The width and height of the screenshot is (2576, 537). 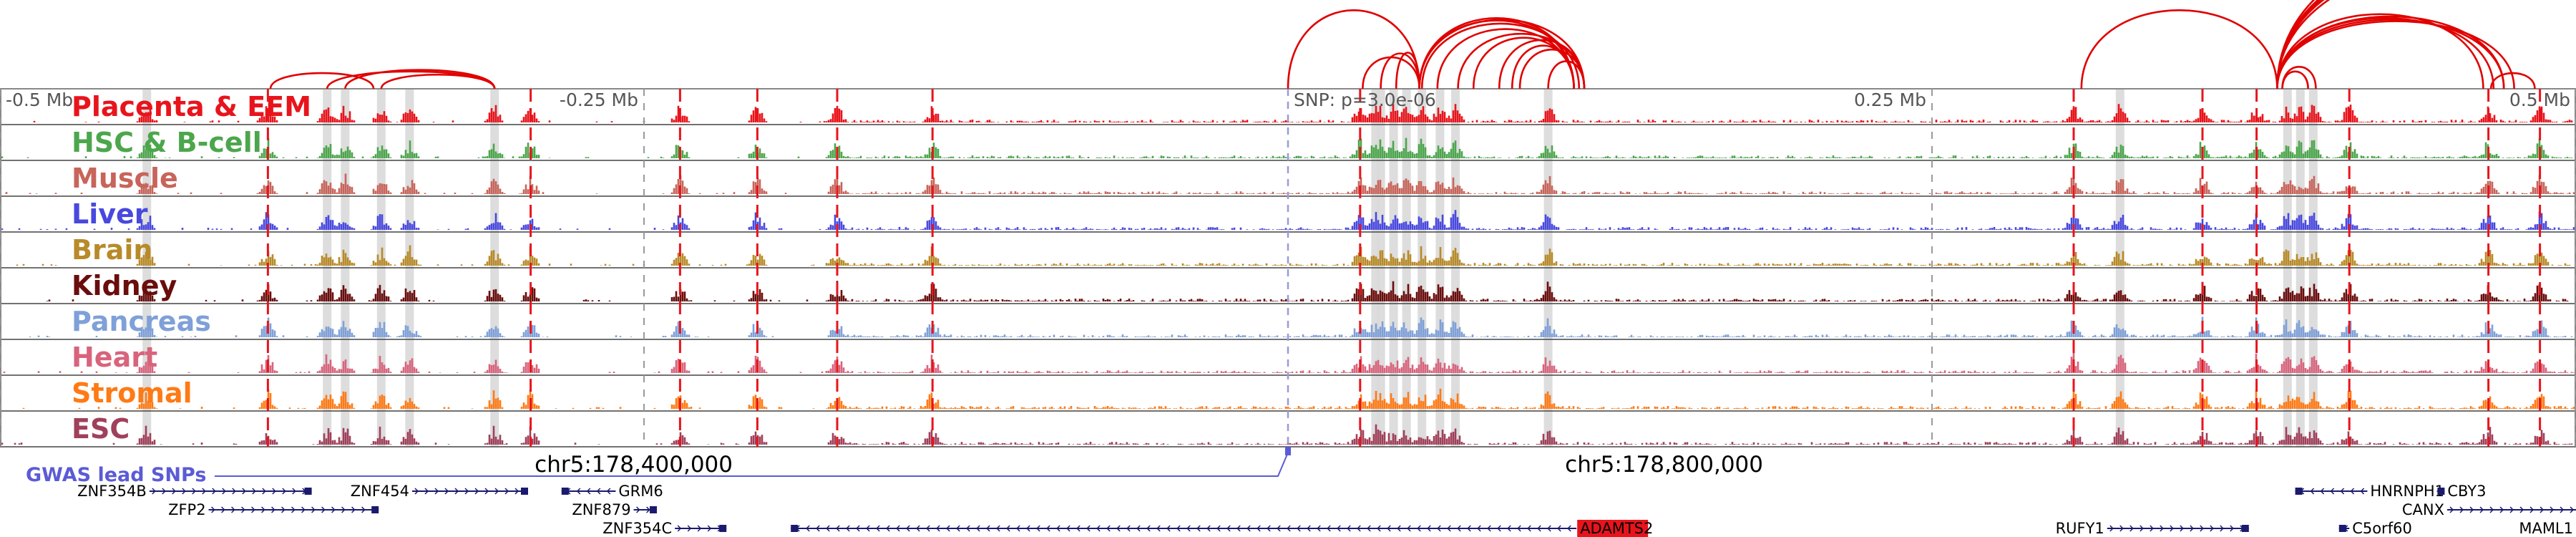 What do you see at coordinates (2080, 528) in the screenshot?
I see `gene-label: RUFY1` at bounding box center [2080, 528].